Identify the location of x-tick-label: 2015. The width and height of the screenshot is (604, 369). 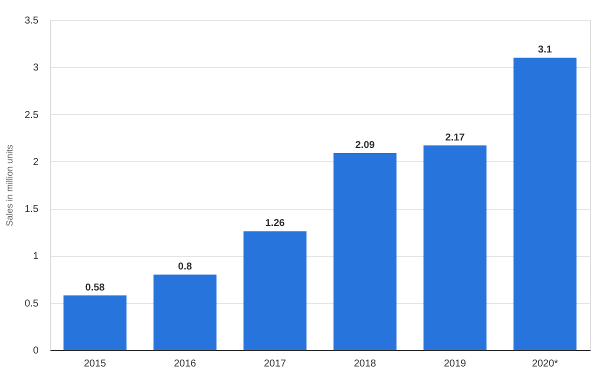
(95, 363).